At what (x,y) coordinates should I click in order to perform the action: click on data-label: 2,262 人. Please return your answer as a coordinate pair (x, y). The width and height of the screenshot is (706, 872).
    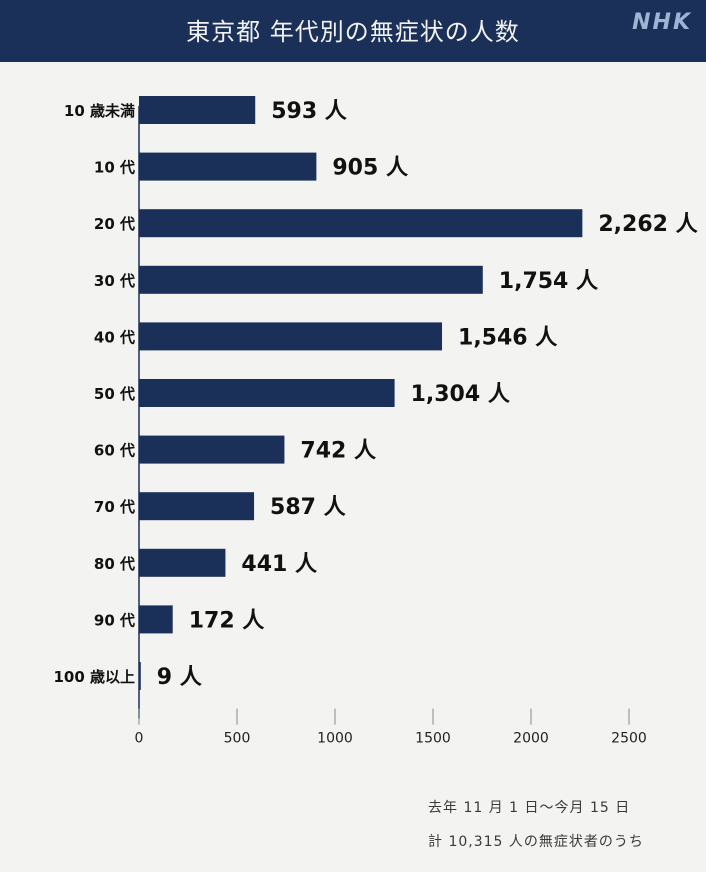
    Looking at the image, I should click on (647, 224).